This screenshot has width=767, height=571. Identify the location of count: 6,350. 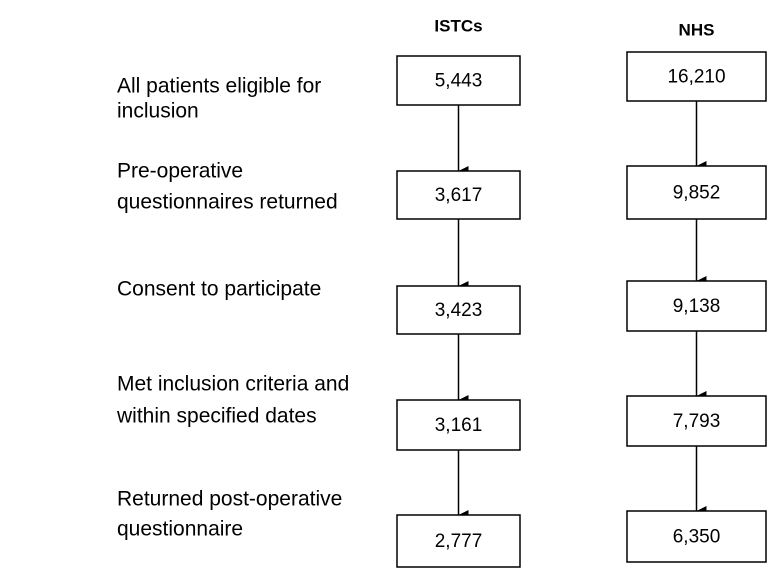
(697, 537).